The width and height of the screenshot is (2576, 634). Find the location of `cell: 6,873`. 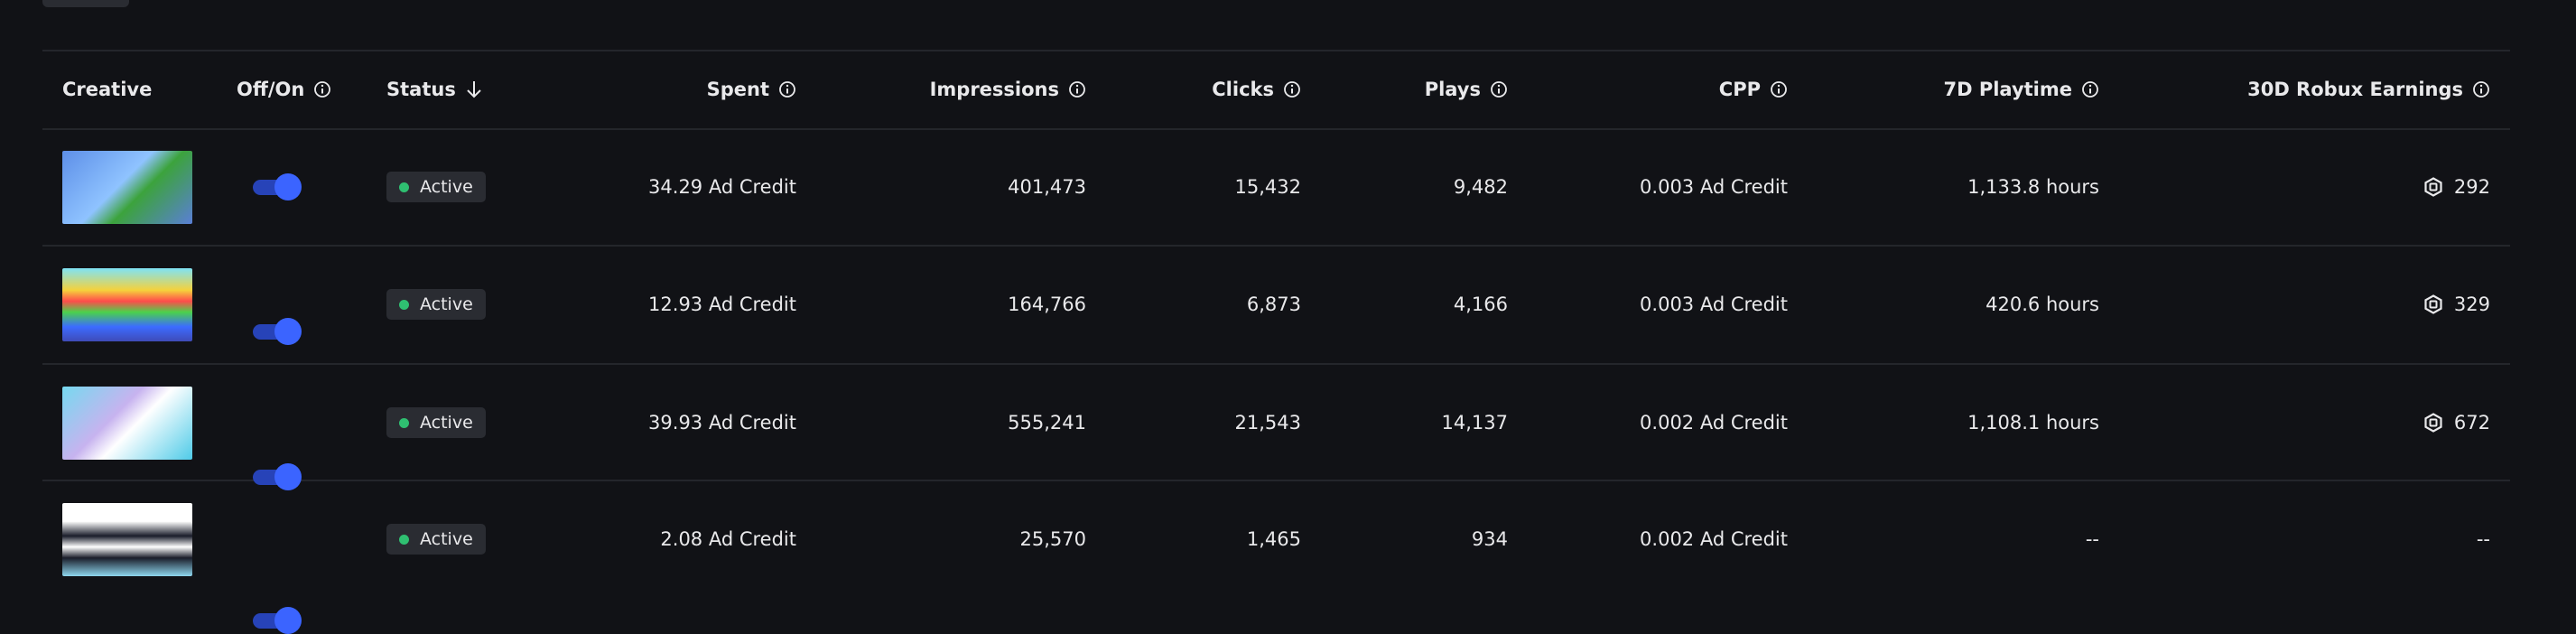

cell: 6,873 is located at coordinates (1274, 304).